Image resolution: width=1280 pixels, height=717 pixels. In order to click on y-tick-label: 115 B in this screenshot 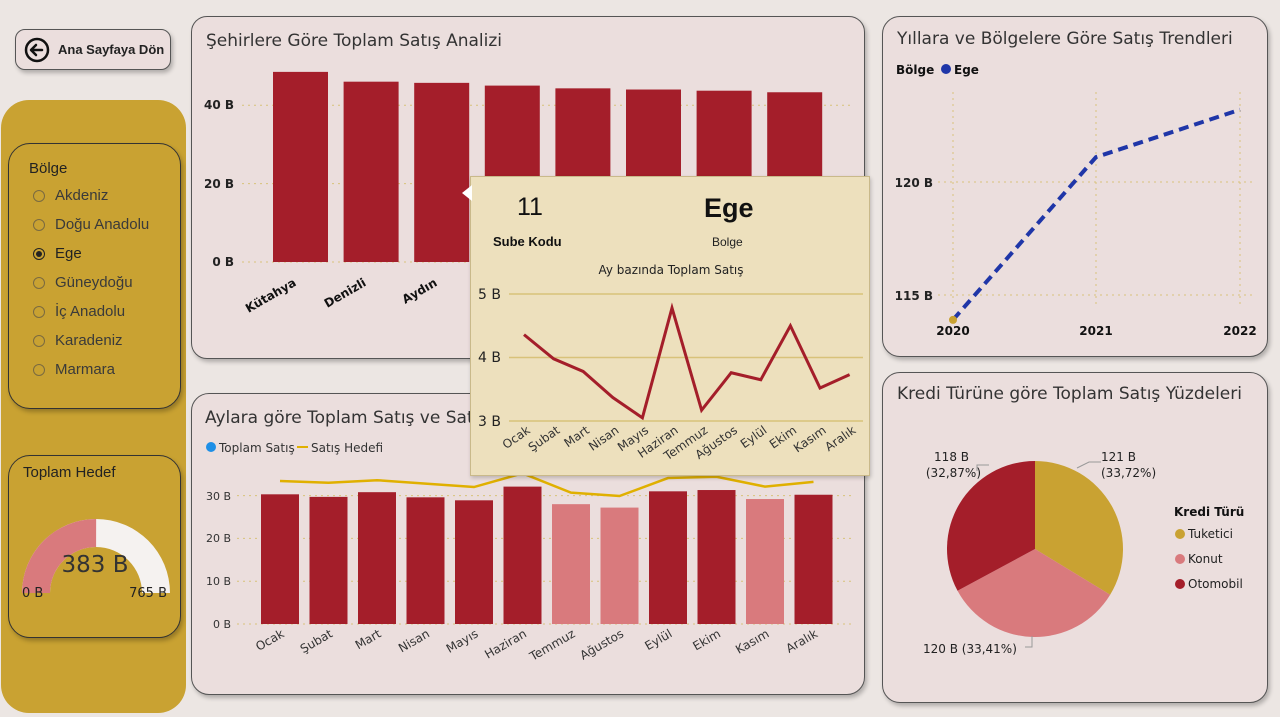, I will do `click(914, 296)`.